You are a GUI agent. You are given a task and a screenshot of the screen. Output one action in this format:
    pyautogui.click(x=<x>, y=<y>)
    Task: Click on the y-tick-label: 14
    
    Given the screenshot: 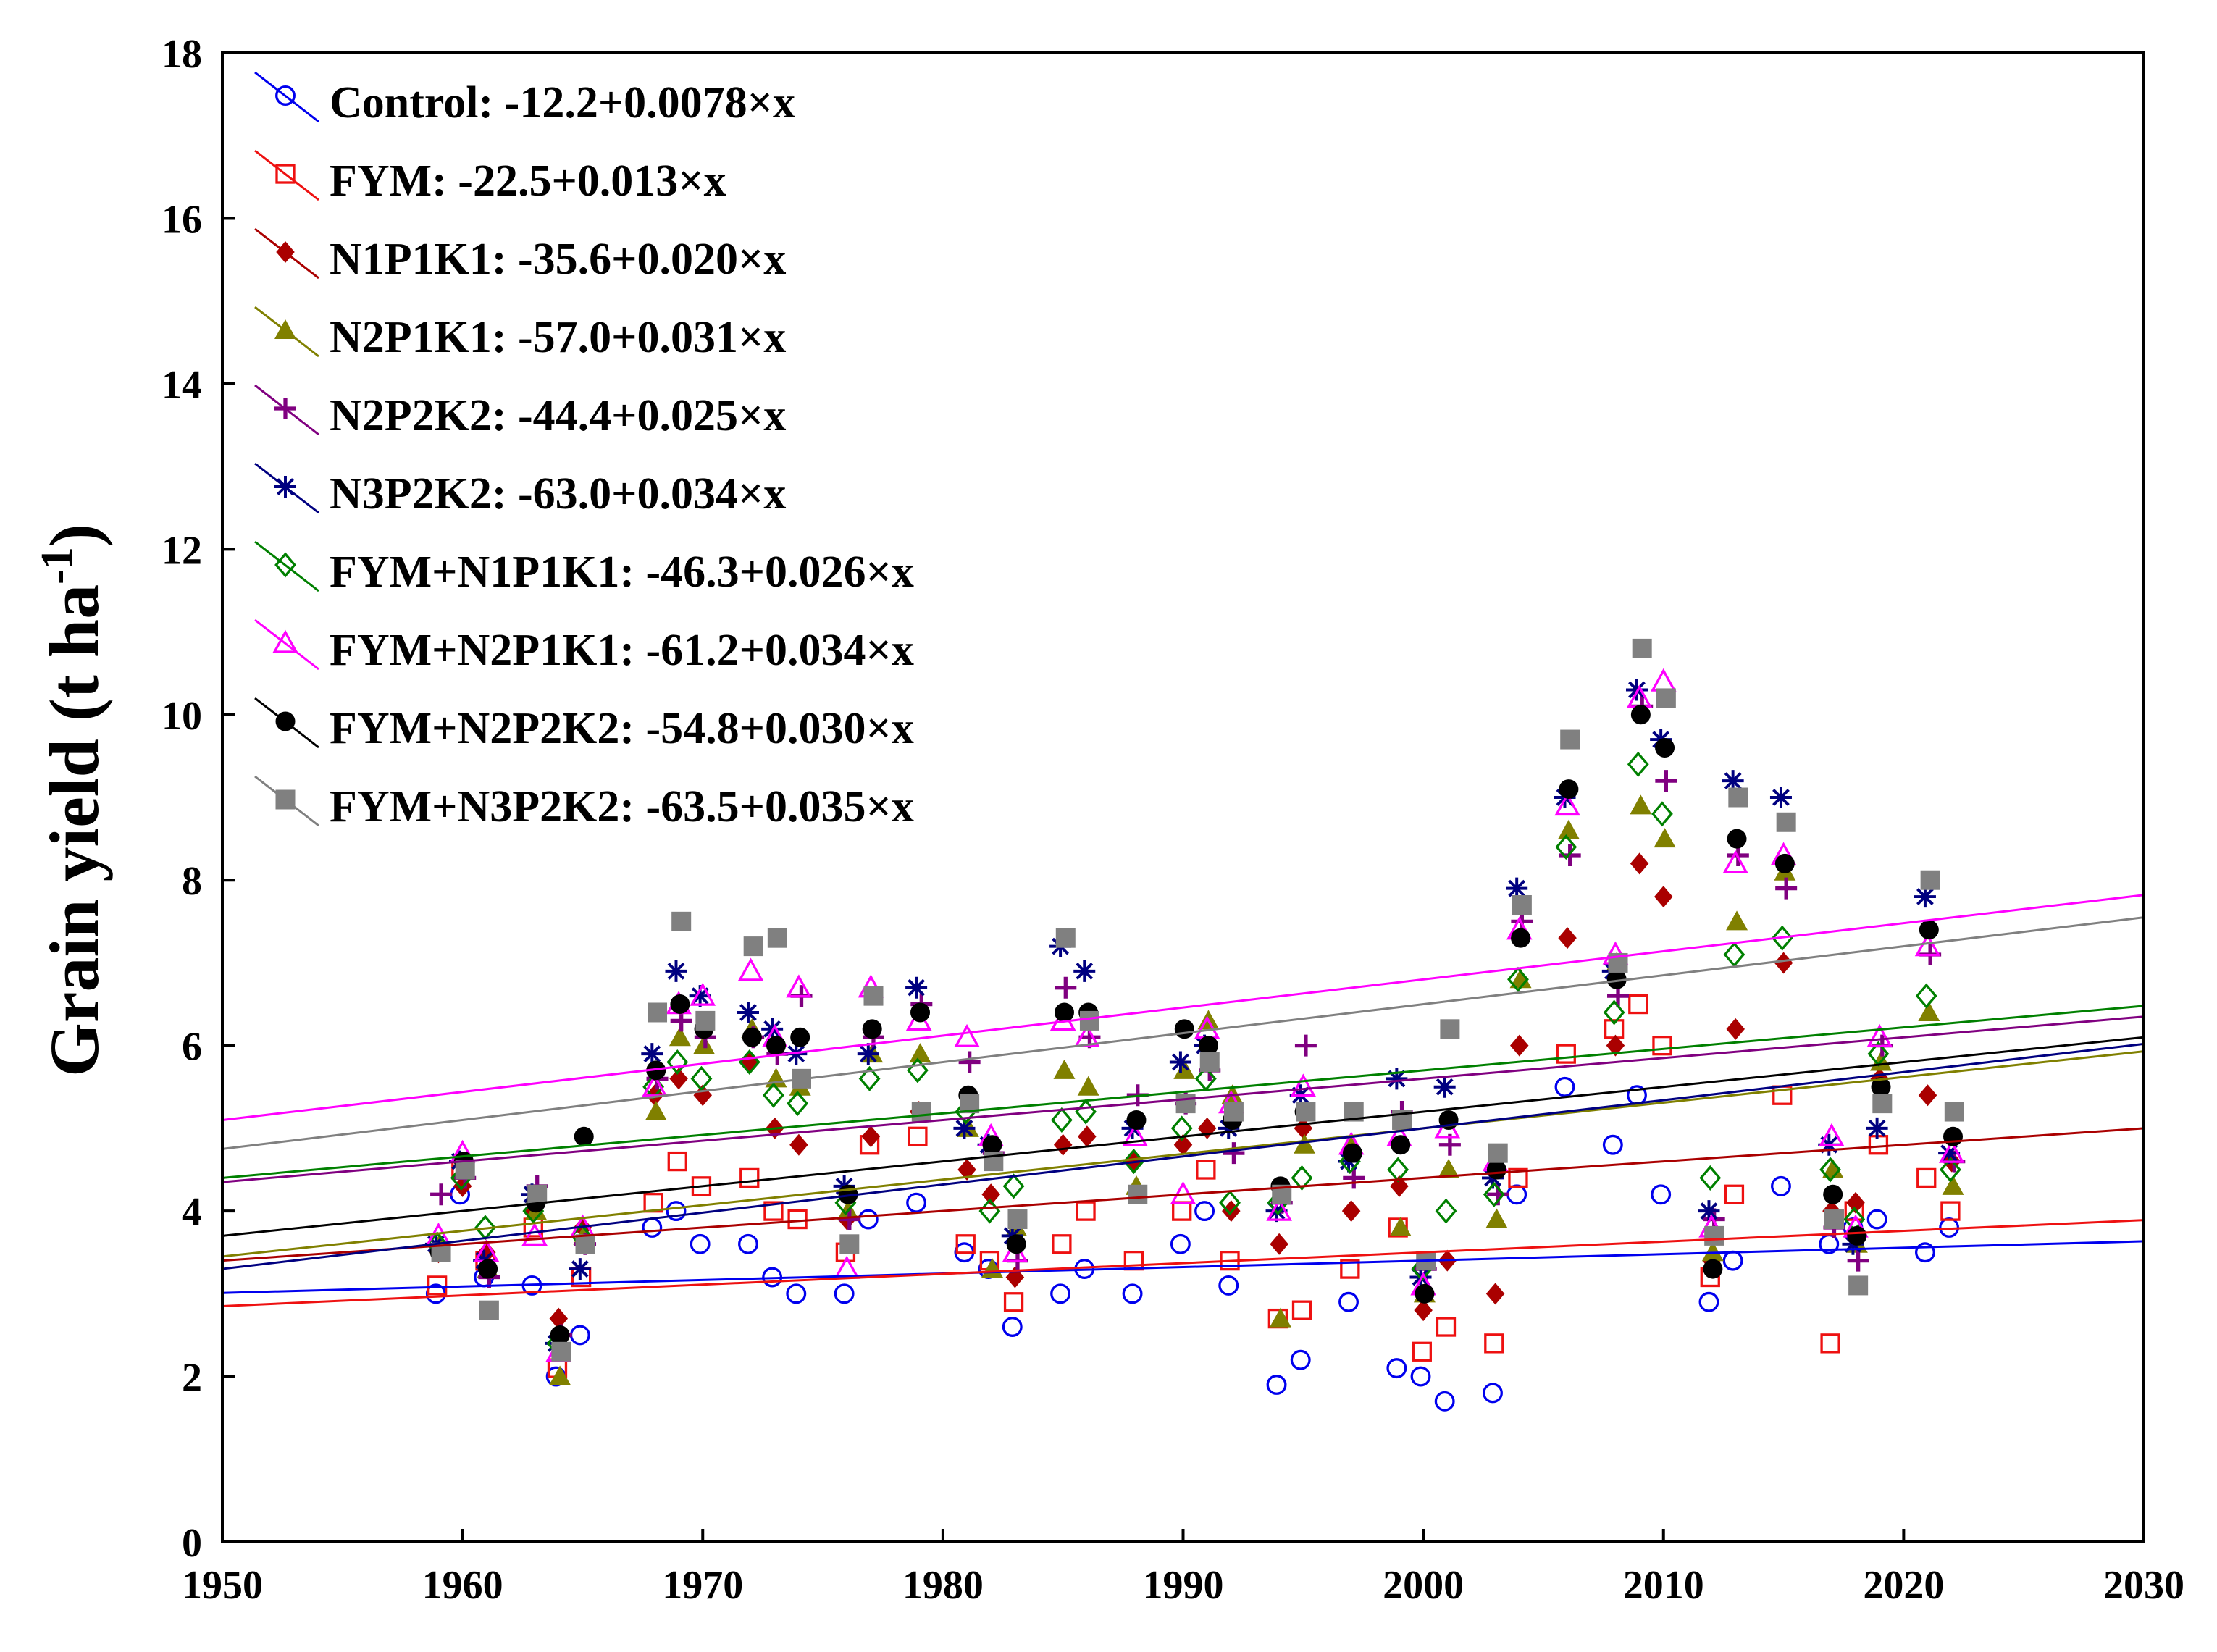 What is the action you would take?
    pyautogui.click(x=182, y=385)
    